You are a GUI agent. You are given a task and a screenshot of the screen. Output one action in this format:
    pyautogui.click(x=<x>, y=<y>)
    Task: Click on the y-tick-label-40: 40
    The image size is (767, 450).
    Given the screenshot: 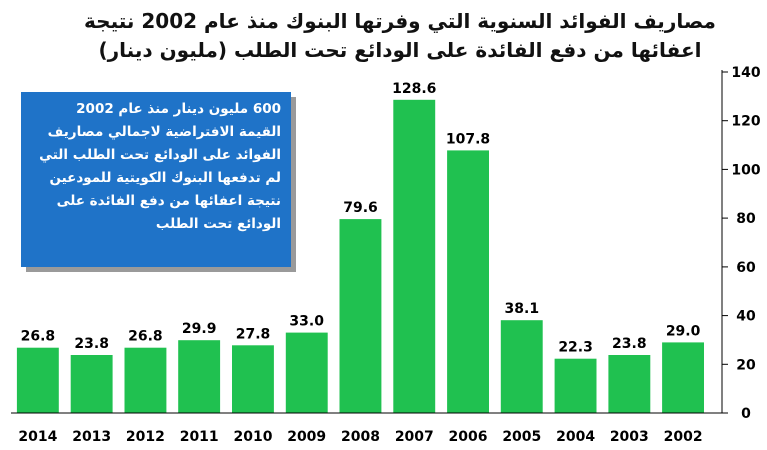 What is the action you would take?
    pyautogui.click(x=746, y=317)
    